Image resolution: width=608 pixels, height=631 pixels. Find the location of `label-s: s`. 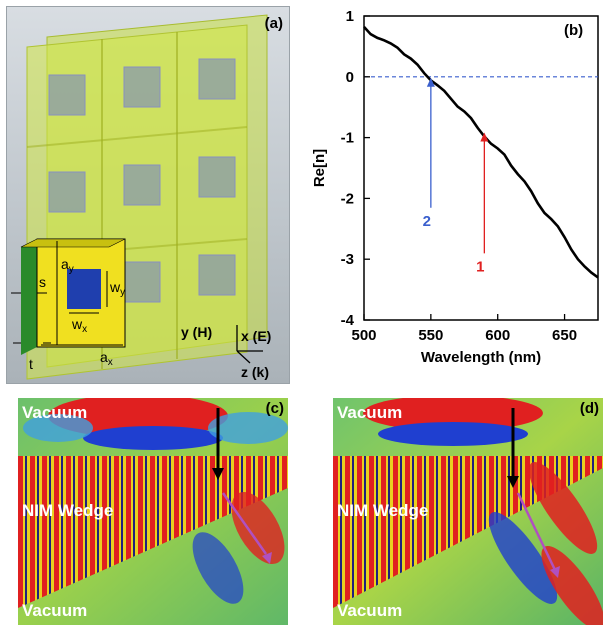

label-s: s is located at coordinates (42, 282).